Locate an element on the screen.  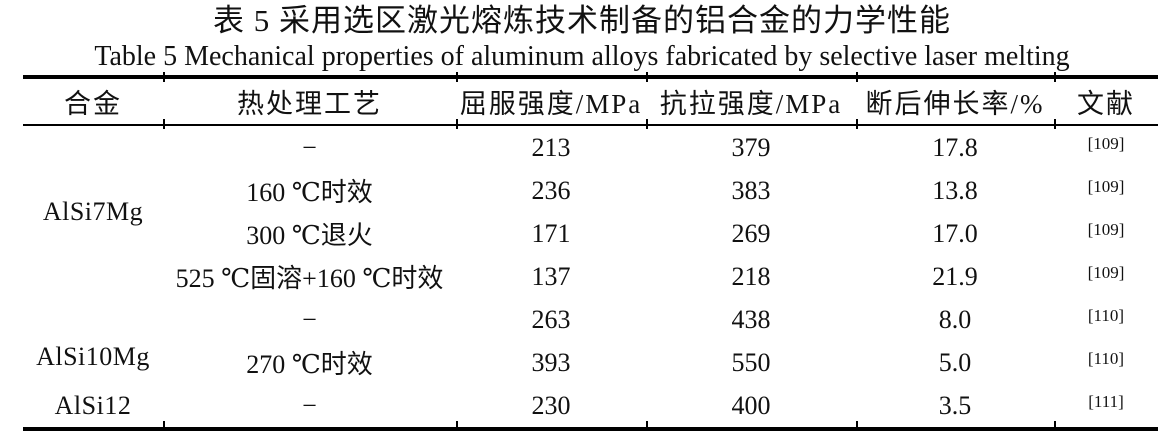
table-row: 525 ℃固溶+160 ℃时效 137 218 21.9 [109] is located at coordinates (590, 276).